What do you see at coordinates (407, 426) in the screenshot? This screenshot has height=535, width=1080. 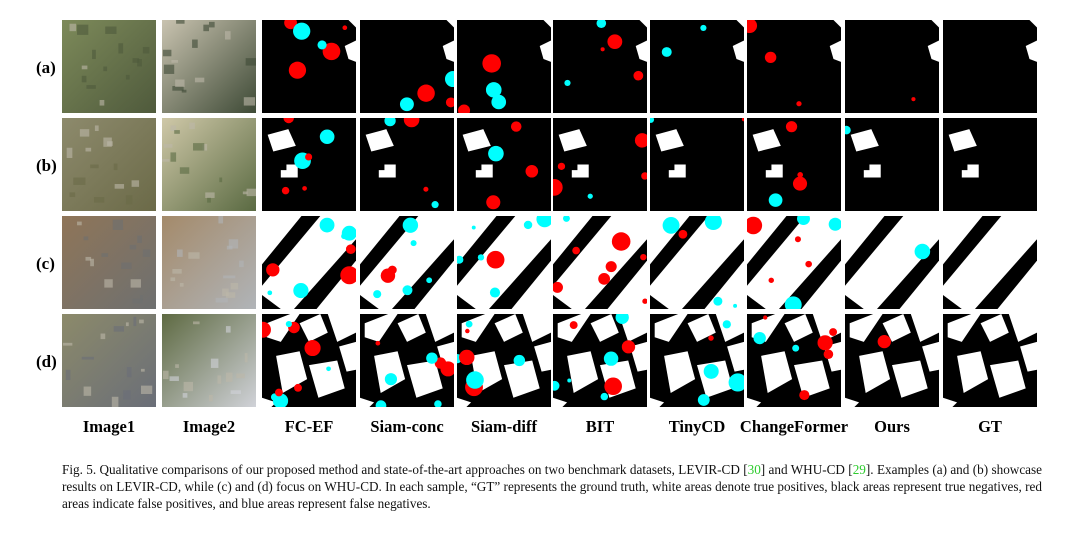 I see `column-label: Siam-conc` at bounding box center [407, 426].